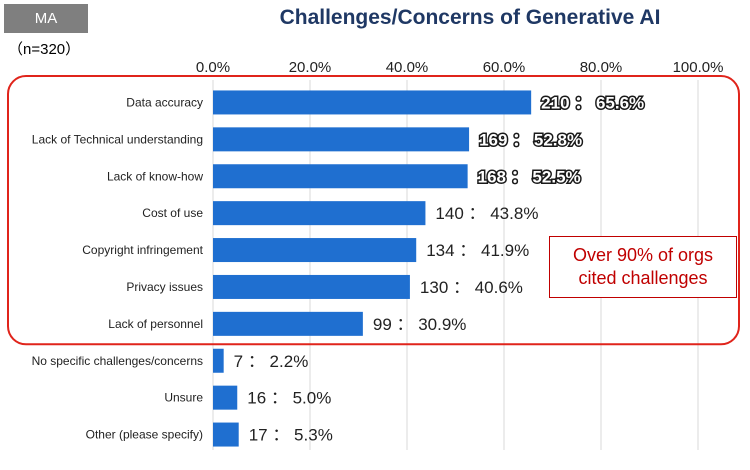 Image resolution: width=750 pixels, height=470 pixels. I want to click on category-label: Privacy issues, so click(164, 287).